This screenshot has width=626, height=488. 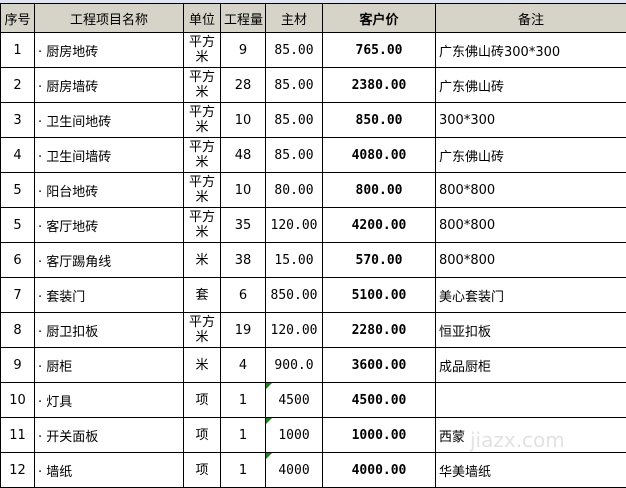 What do you see at coordinates (18, 85) in the screenshot?
I see `cell-no: 2` at bounding box center [18, 85].